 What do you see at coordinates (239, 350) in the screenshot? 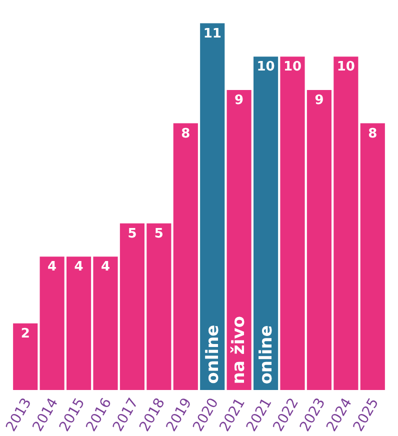
I see `annotation: na živo` at bounding box center [239, 350].